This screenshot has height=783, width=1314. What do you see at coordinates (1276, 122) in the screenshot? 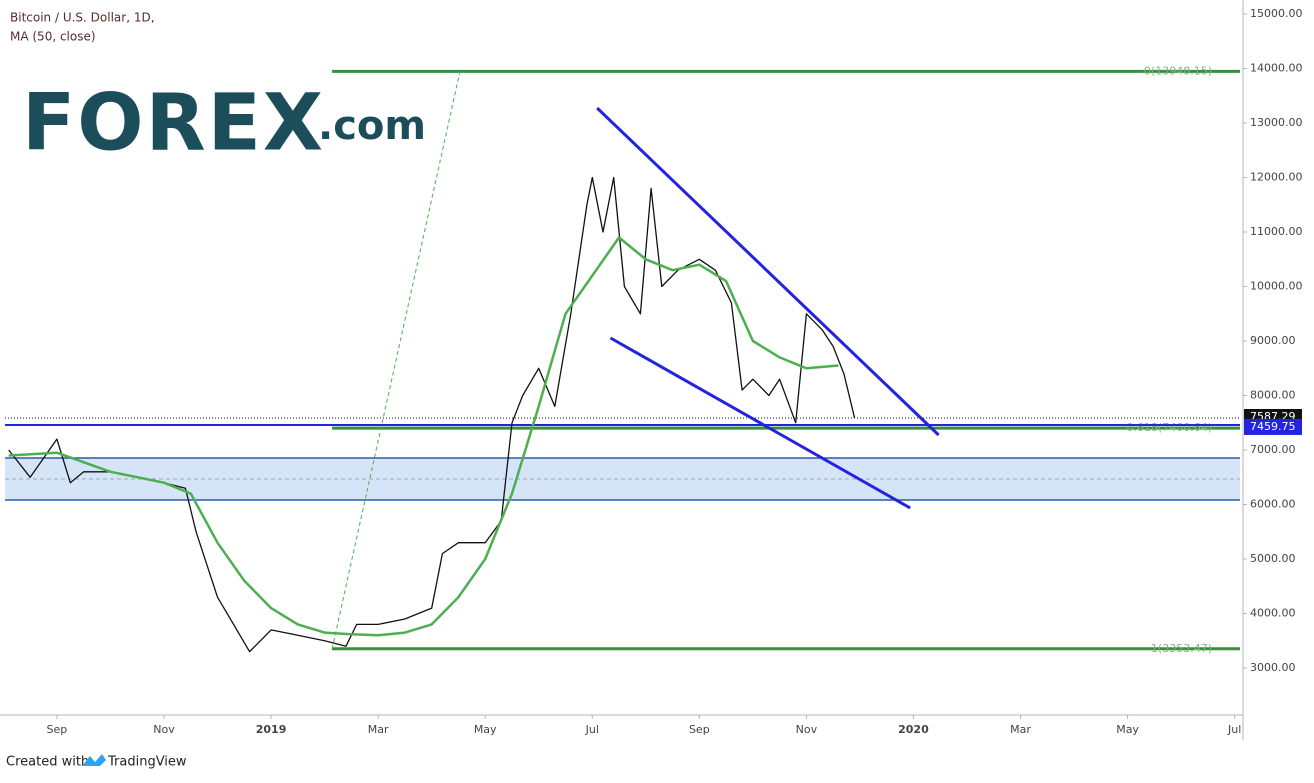
I see `y-tick-label: 13000.00` at bounding box center [1276, 122].